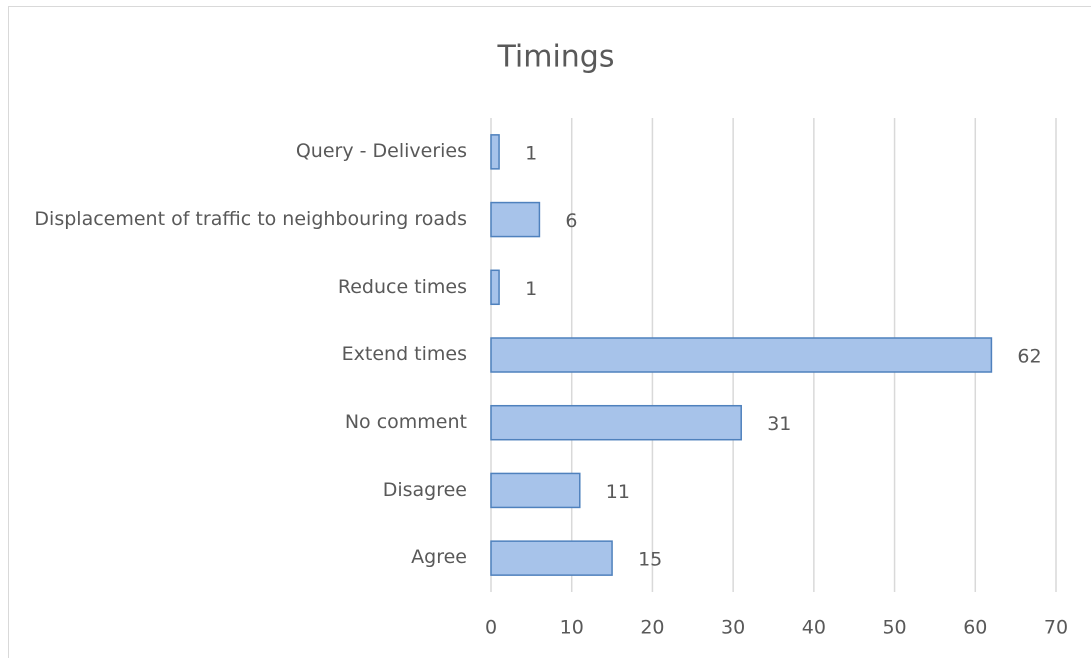 The width and height of the screenshot is (1091, 658). What do you see at coordinates (650, 560) in the screenshot?
I see `data-label: 15` at bounding box center [650, 560].